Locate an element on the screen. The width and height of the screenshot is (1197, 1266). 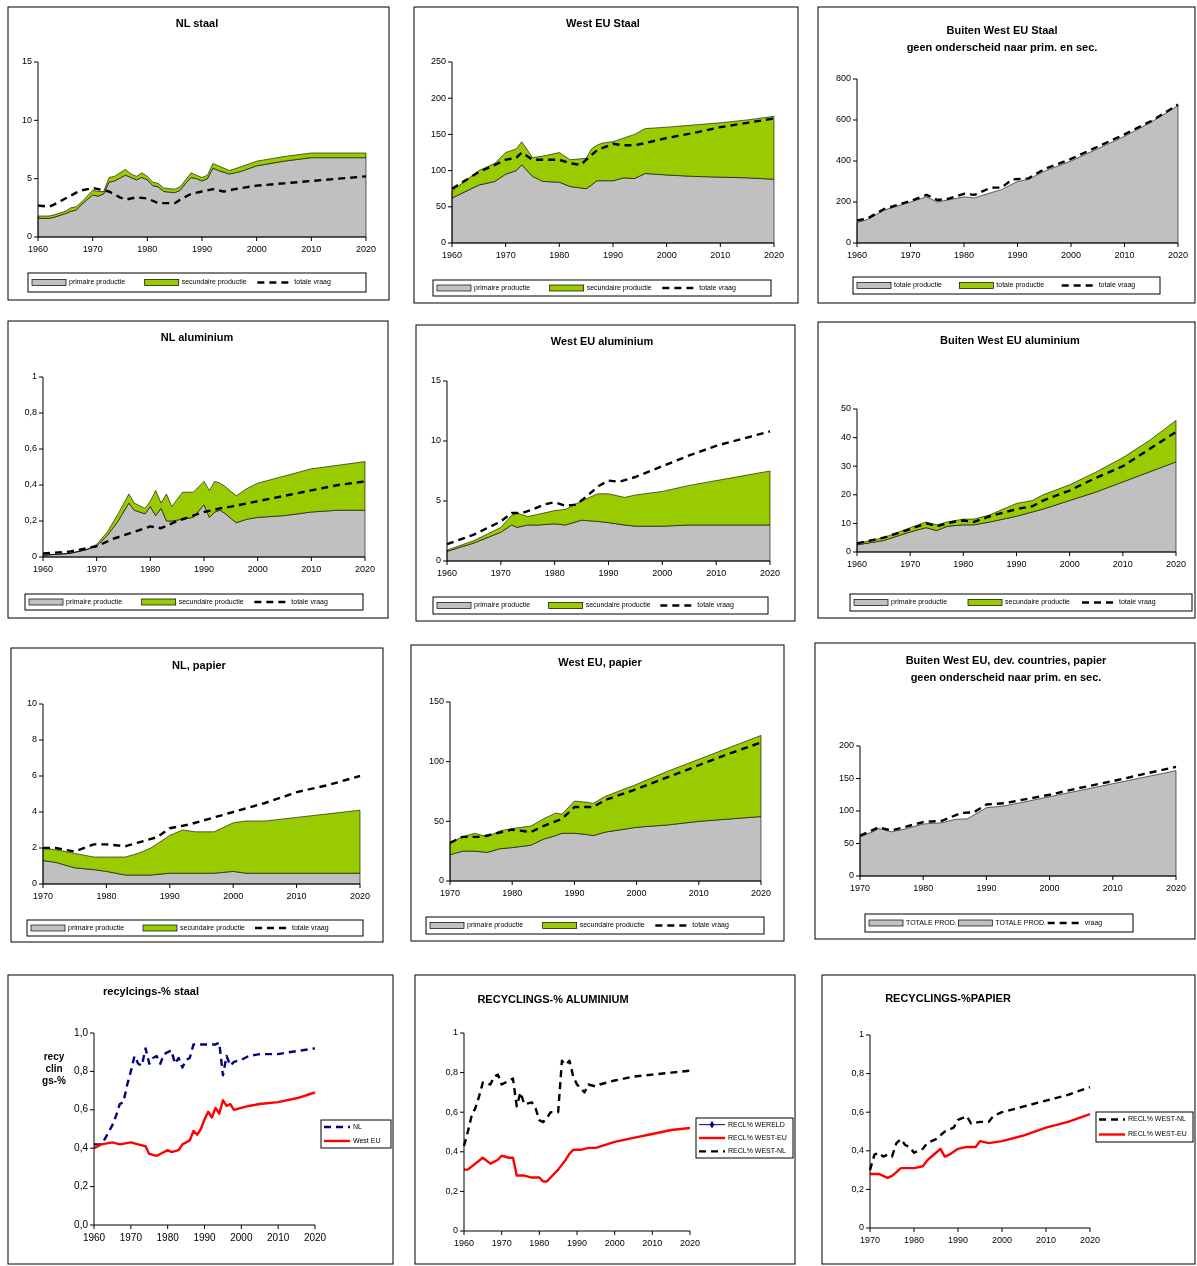
y-tick-label: 600 is located at coordinates (843, 119).